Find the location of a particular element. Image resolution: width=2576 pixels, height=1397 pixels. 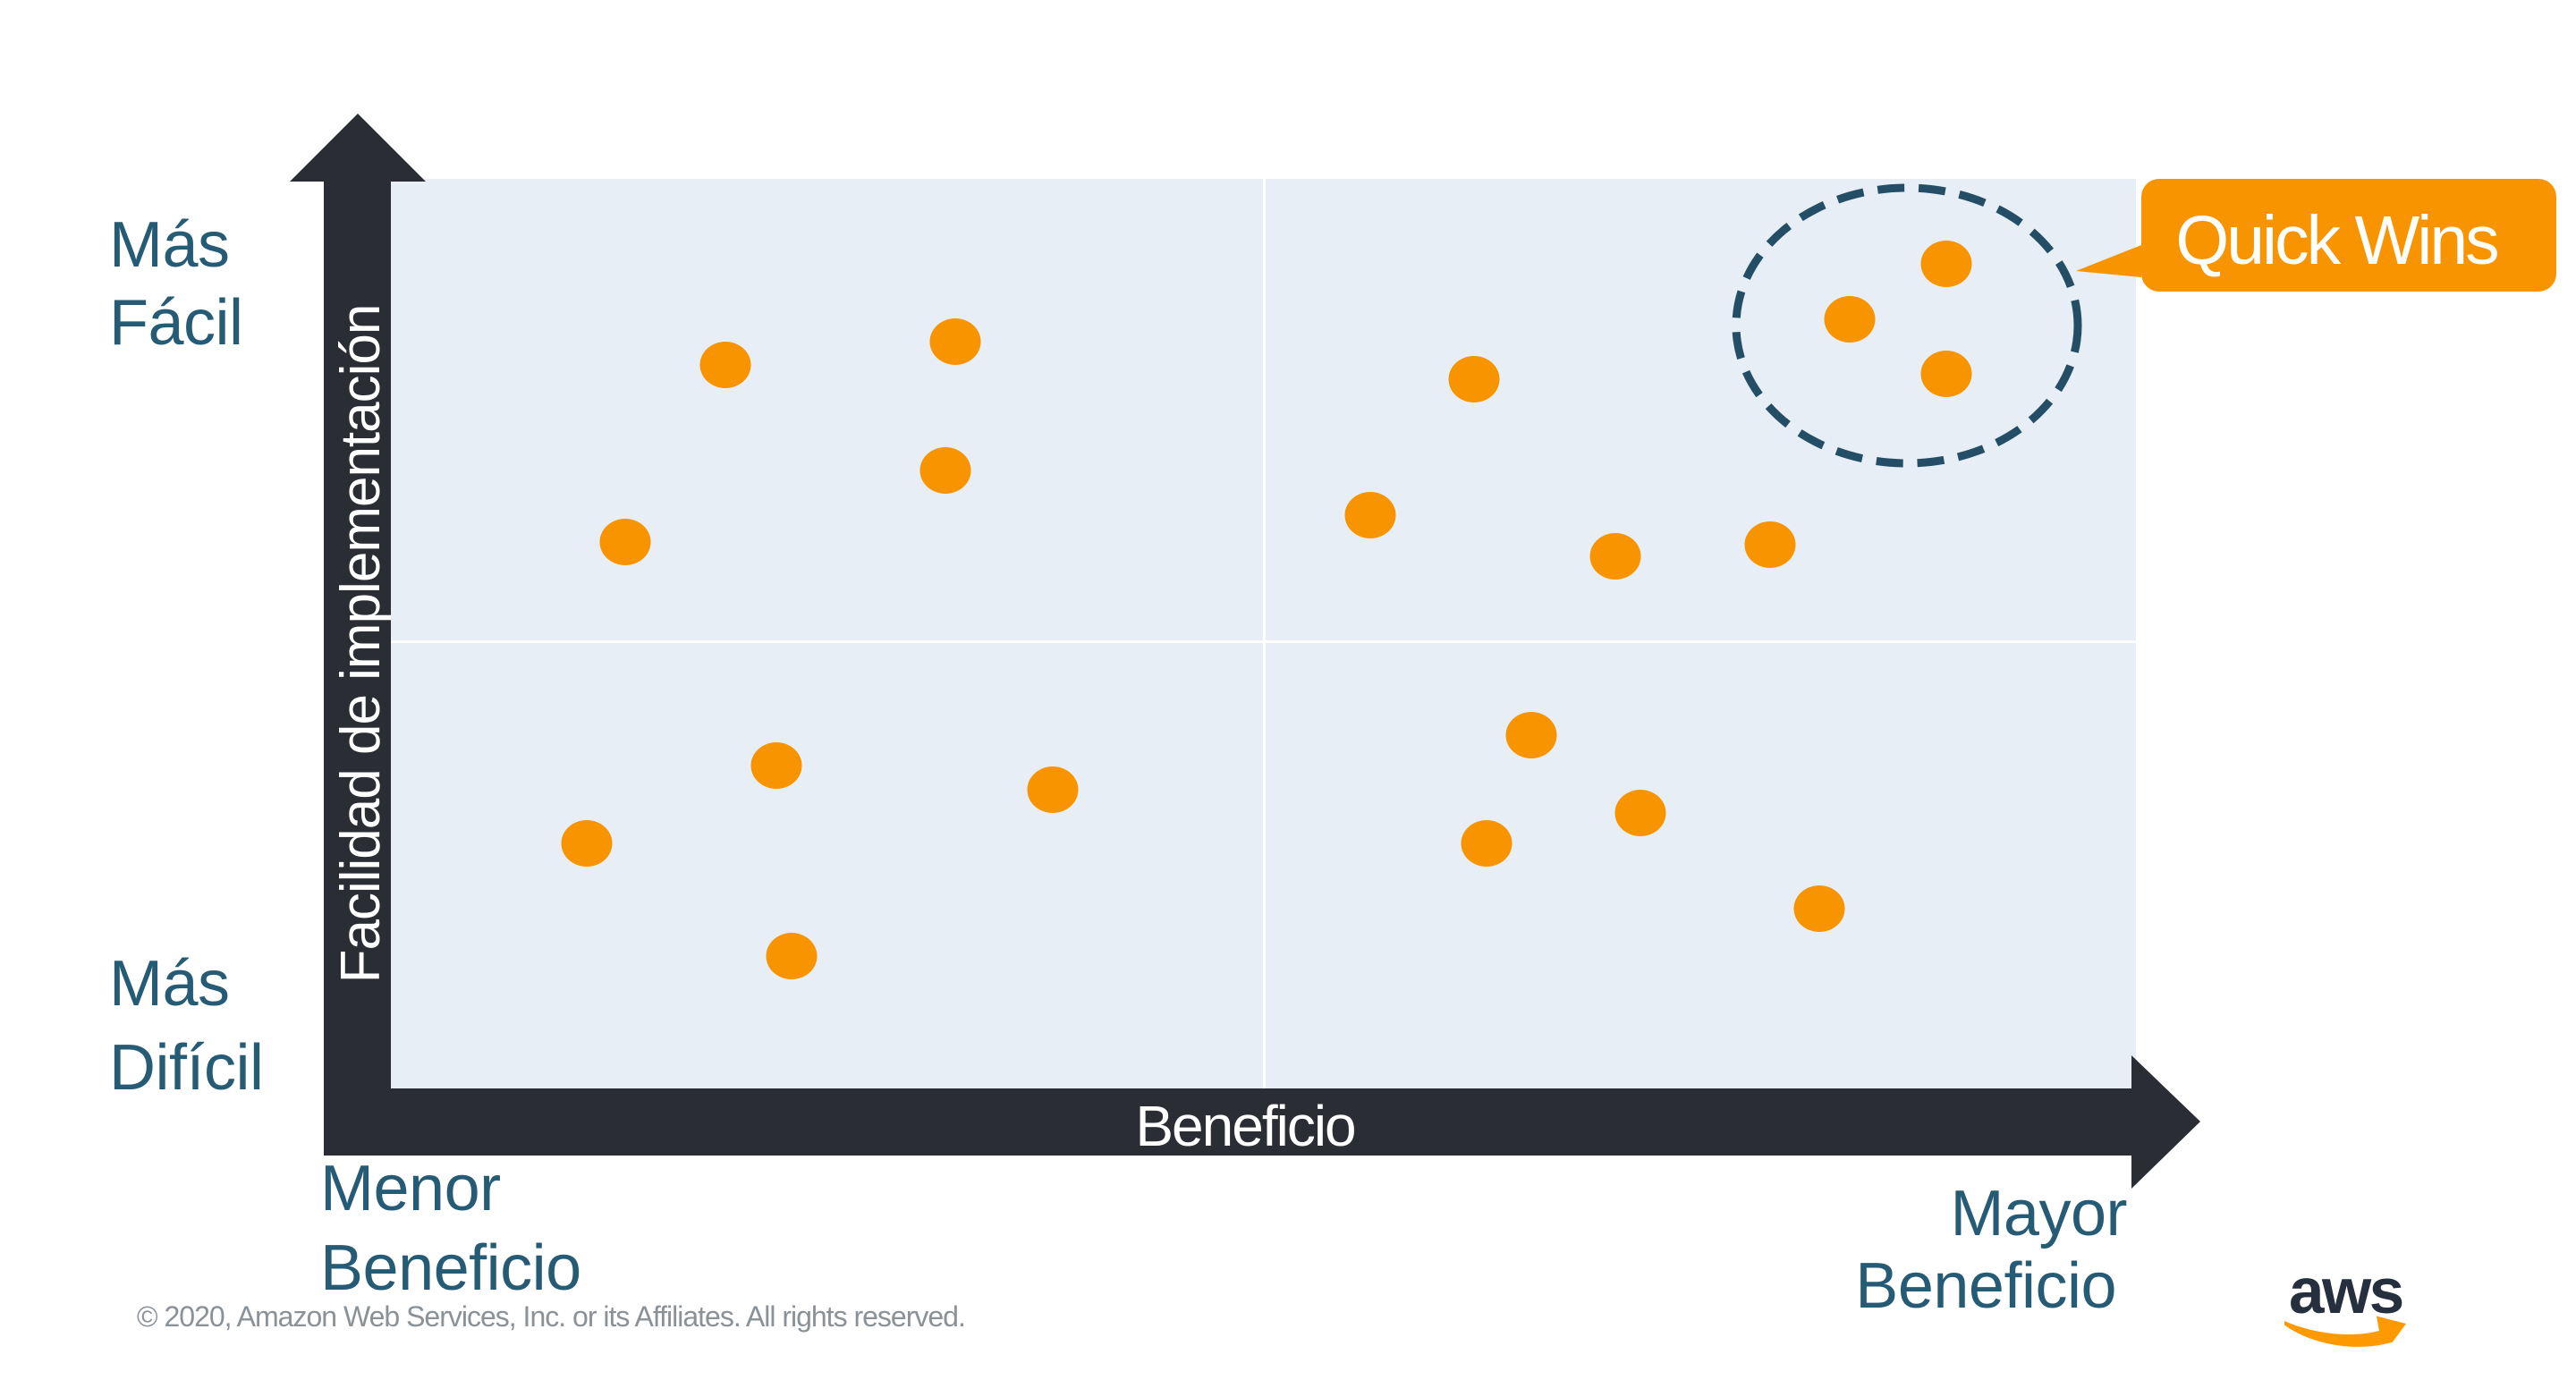

svg-text: Quick Wins is located at coordinates (2336, 241).